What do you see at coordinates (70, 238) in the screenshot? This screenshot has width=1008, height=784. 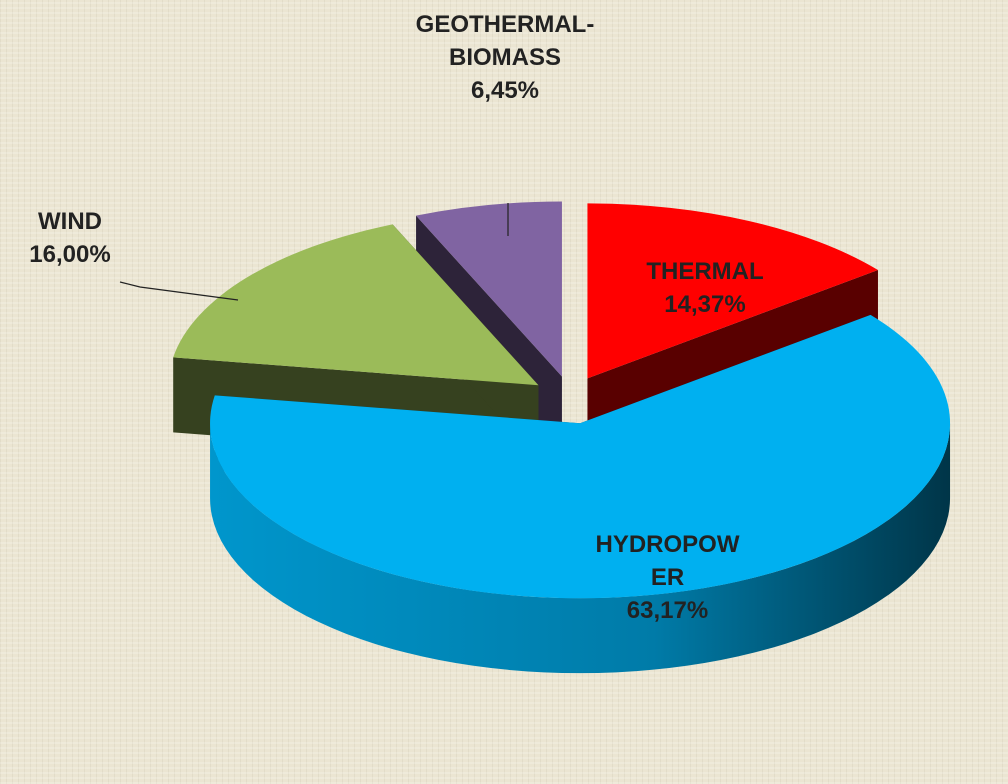 I see `data-label: WIND 16,00%` at bounding box center [70, 238].